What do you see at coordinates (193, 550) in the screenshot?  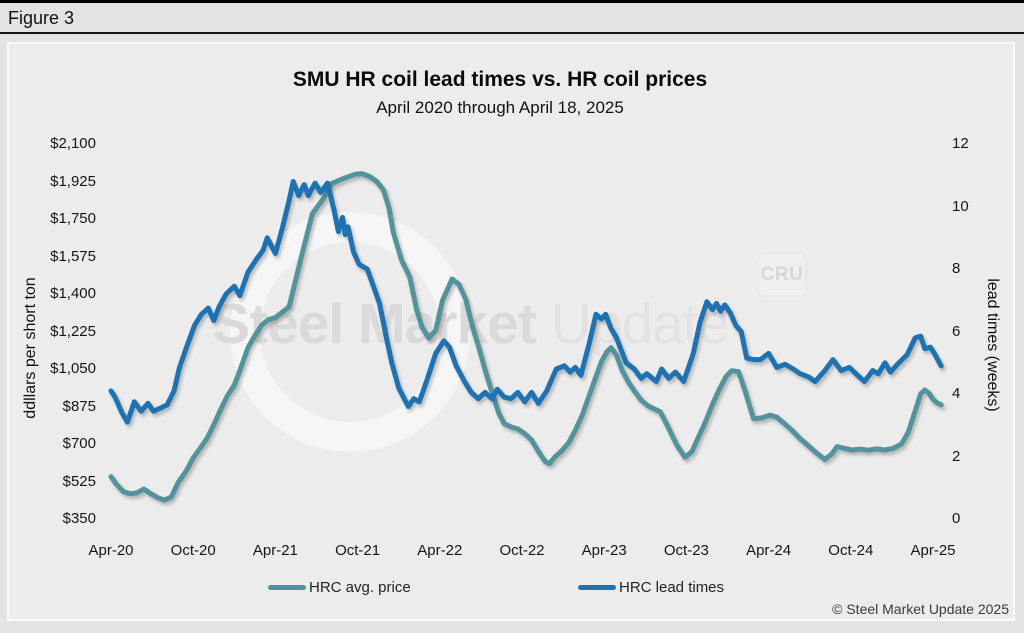 I see `x-axis-tick: Oct-20` at bounding box center [193, 550].